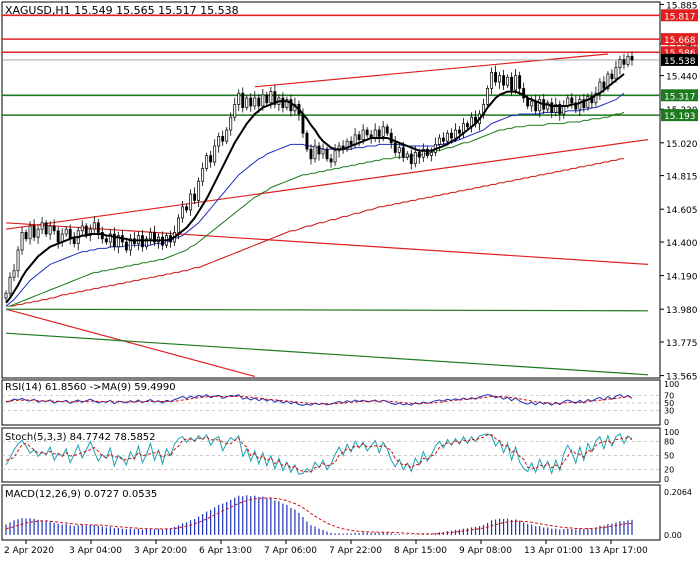 The height and width of the screenshot is (564, 700). I want to click on macd-plot, so click(319, 515).